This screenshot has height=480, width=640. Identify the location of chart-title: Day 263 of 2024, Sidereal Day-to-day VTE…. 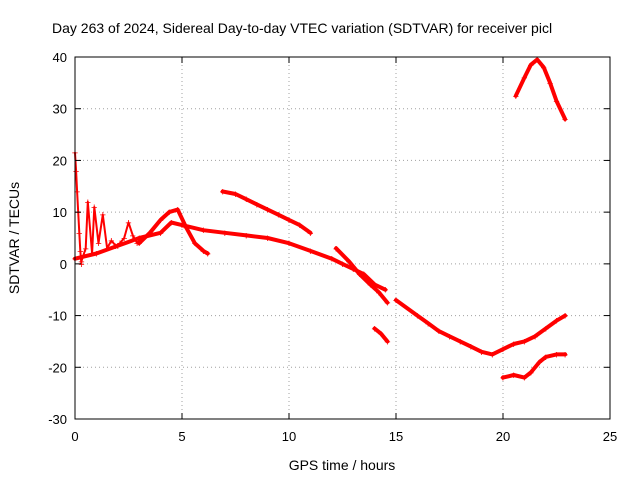
(302, 28).